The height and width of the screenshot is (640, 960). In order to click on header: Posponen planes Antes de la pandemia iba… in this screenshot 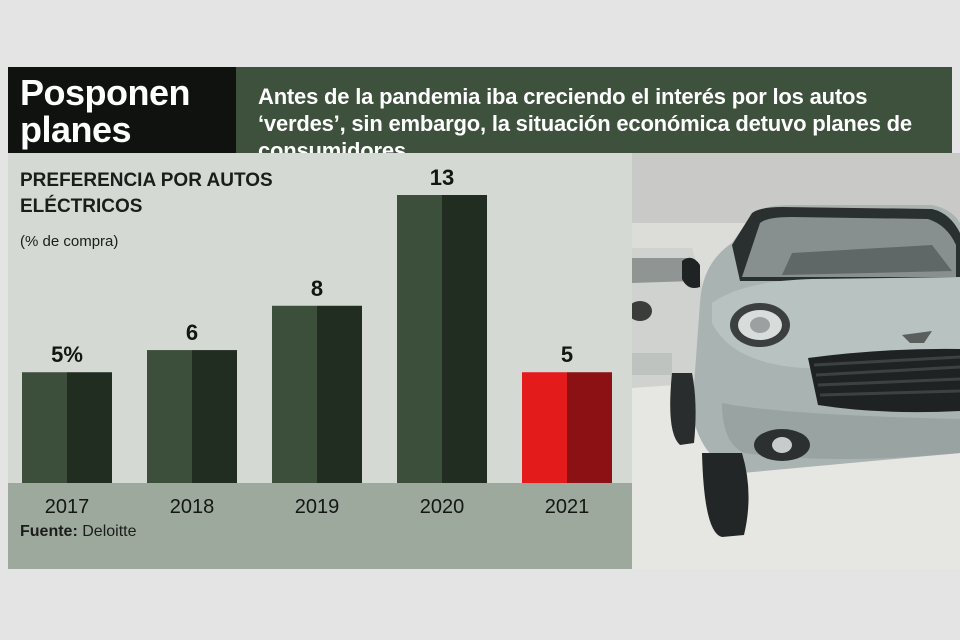, I will do `click(480, 115)`.